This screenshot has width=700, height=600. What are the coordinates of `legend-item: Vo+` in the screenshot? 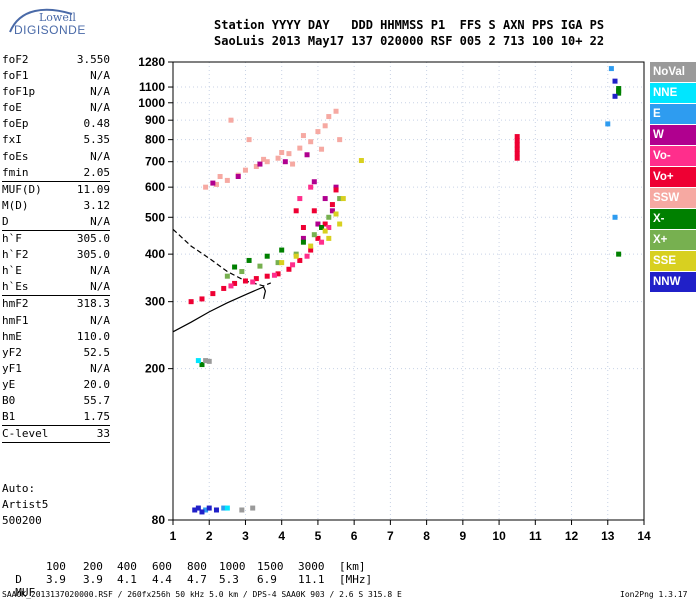 It's located at (673, 177).